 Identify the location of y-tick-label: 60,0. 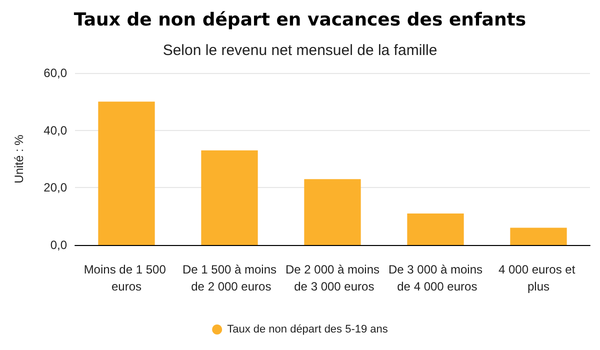
(56, 73).